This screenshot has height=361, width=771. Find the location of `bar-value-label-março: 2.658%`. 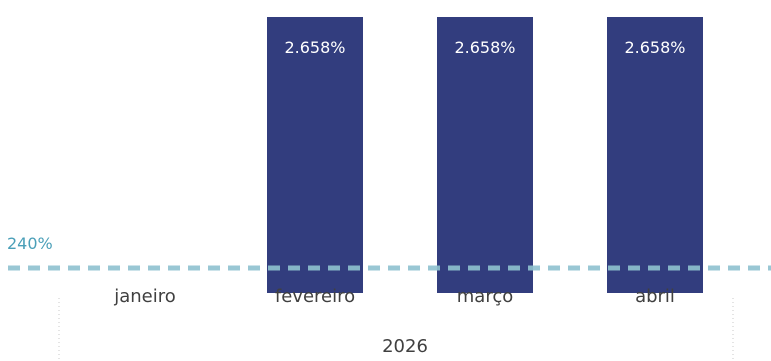

bar-value-label-março: 2.658% is located at coordinates (484, 47).